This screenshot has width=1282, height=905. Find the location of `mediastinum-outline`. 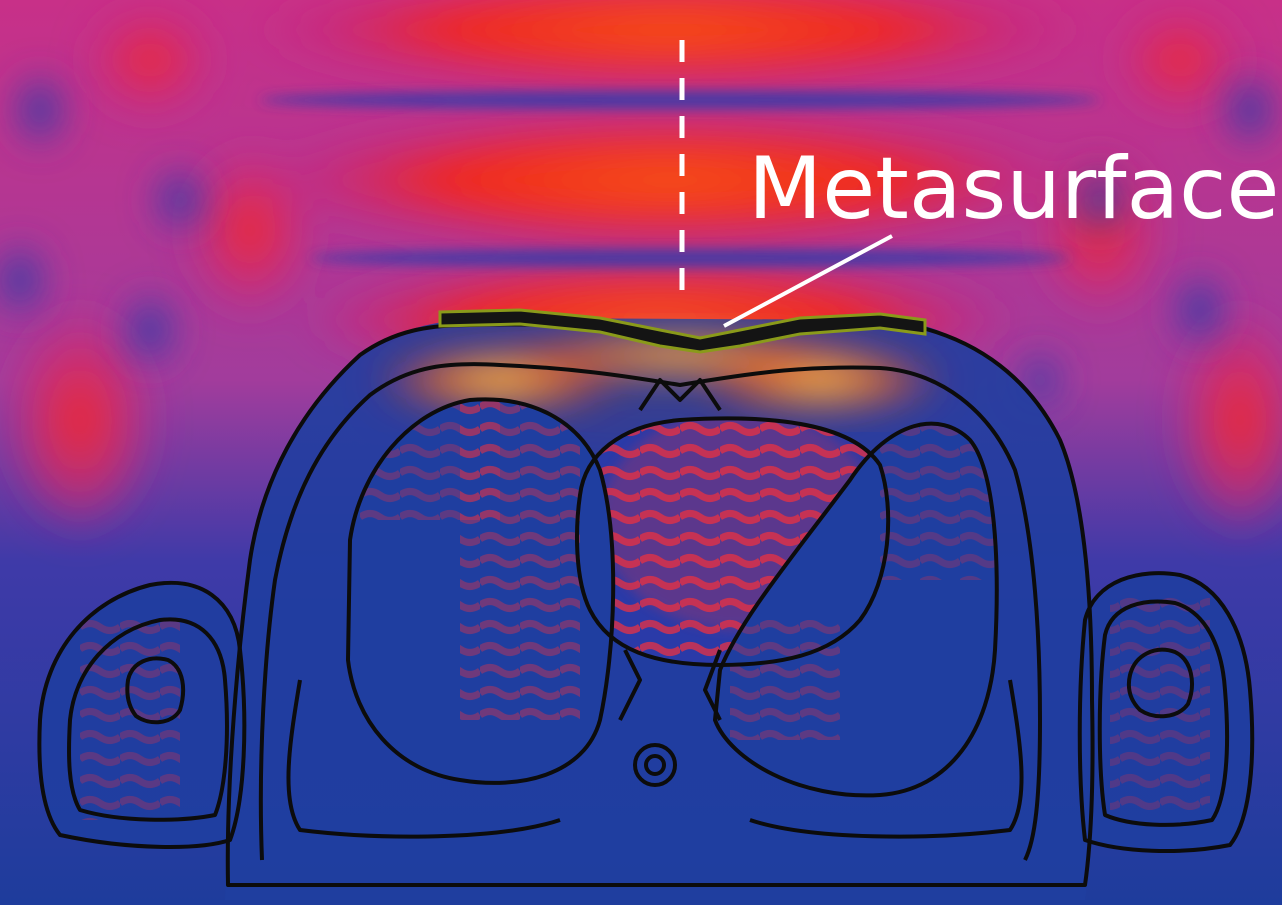

mediastinum-outline is located at coordinates (670, 549).